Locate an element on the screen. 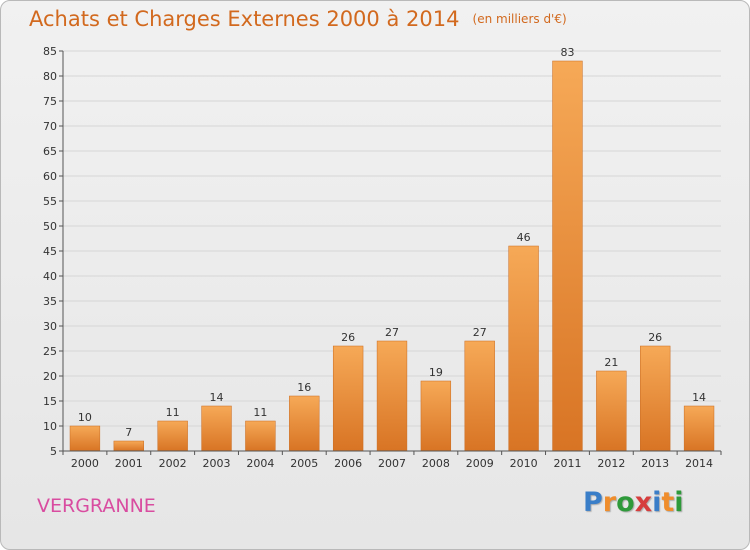 This screenshot has width=750, height=550. data-label-2010: 46 is located at coordinates (524, 237).